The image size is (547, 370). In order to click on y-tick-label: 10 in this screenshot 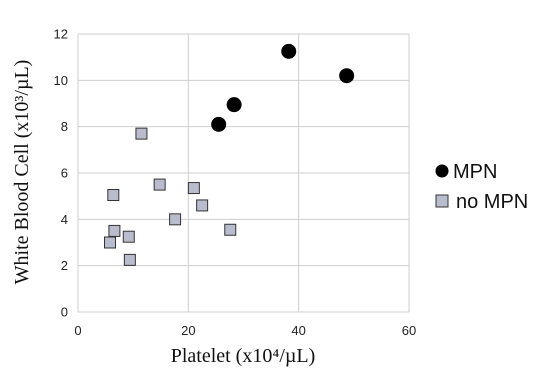, I will do `click(61, 80)`.